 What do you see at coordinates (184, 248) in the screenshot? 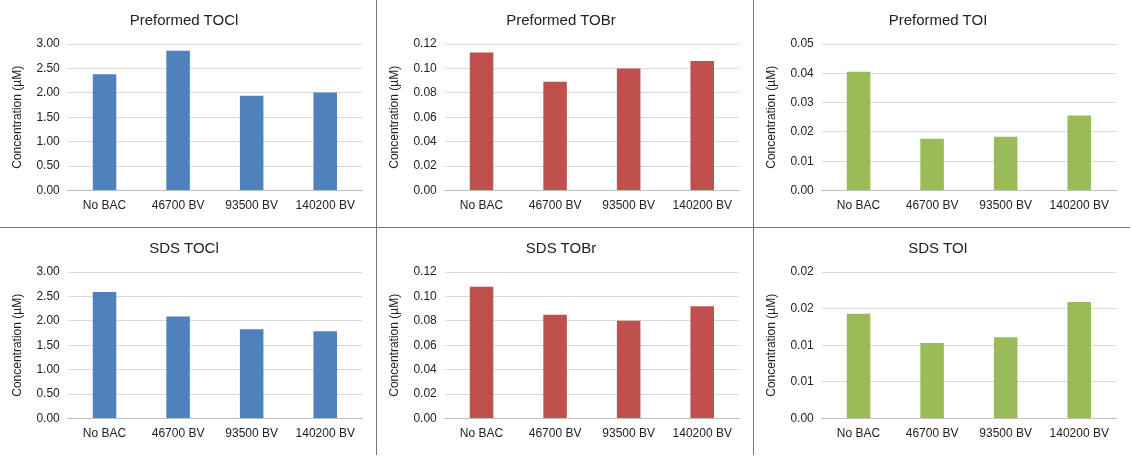
I see `chart-title: SDS TOCl` at bounding box center [184, 248].